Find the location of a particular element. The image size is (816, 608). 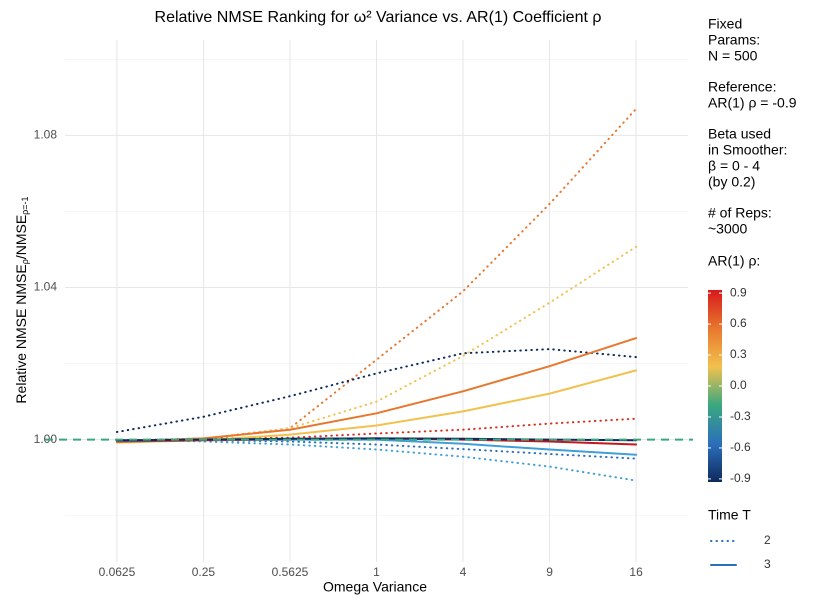

legend-title: Time T is located at coordinates (729, 515).